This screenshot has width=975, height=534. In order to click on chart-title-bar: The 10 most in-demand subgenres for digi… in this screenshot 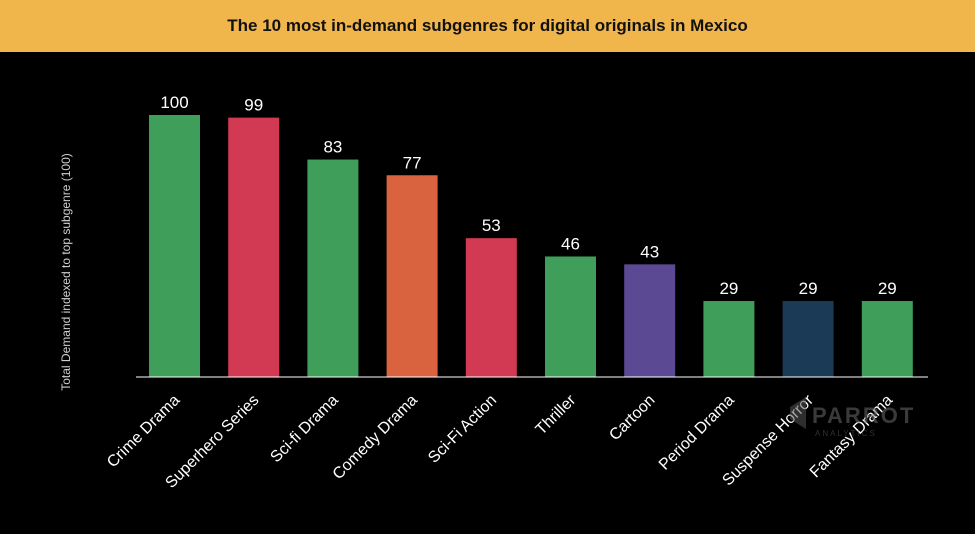, I will do `click(487, 26)`.